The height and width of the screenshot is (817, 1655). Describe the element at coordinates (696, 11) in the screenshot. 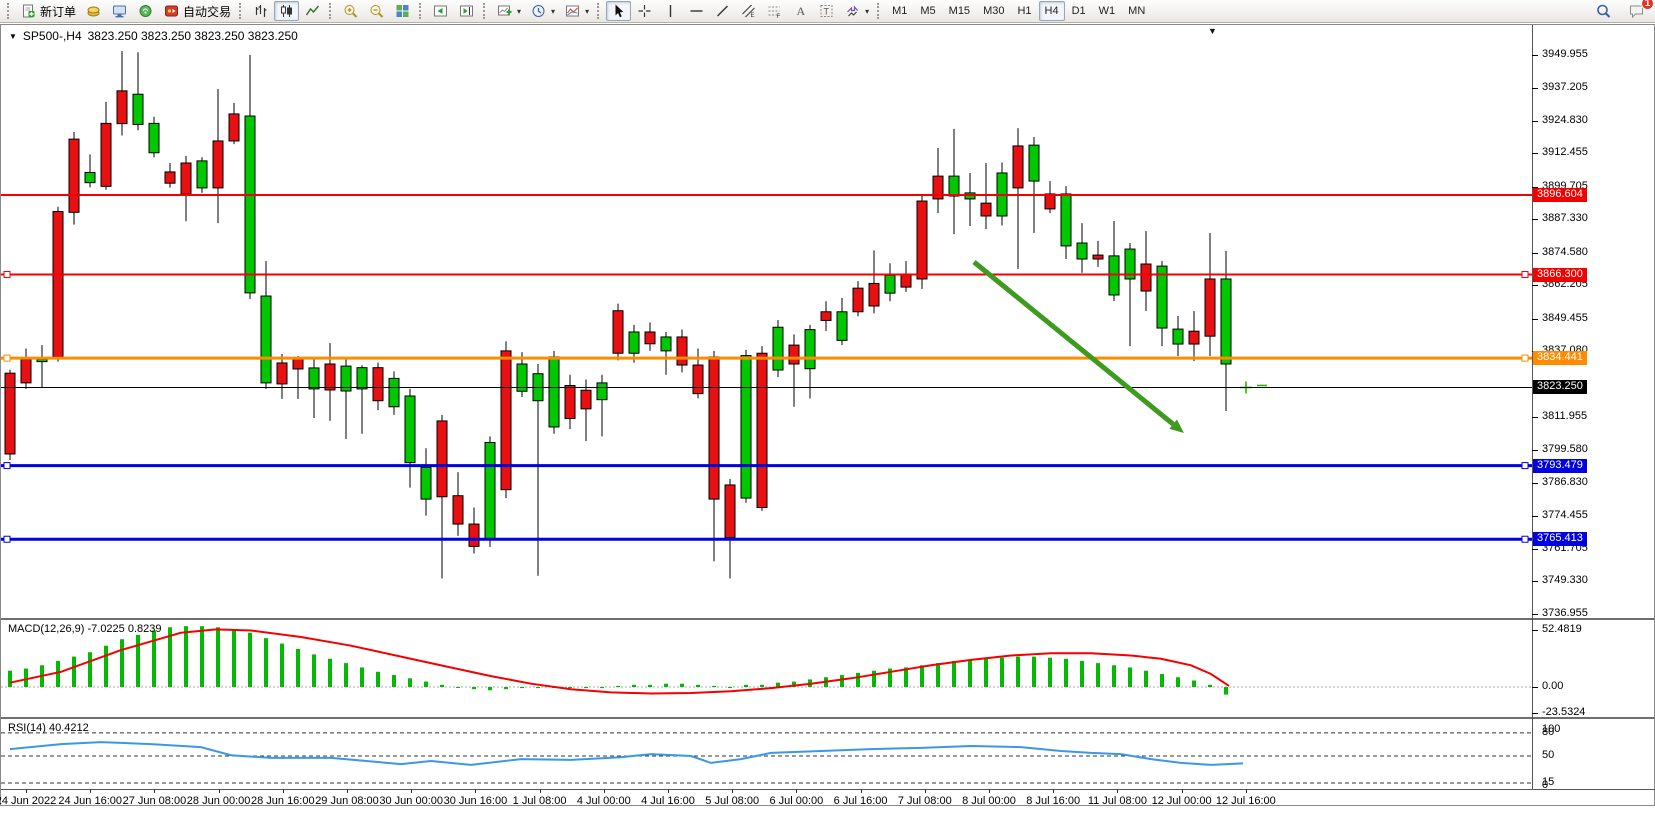

I see `horizontal-line-button` at that location.